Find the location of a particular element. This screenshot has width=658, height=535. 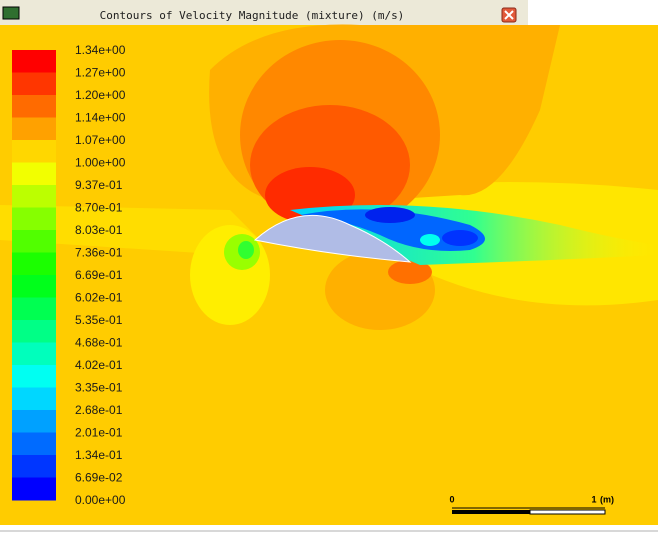

colorbar-label: 1.14e+00 is located at coordinates (100, 118).